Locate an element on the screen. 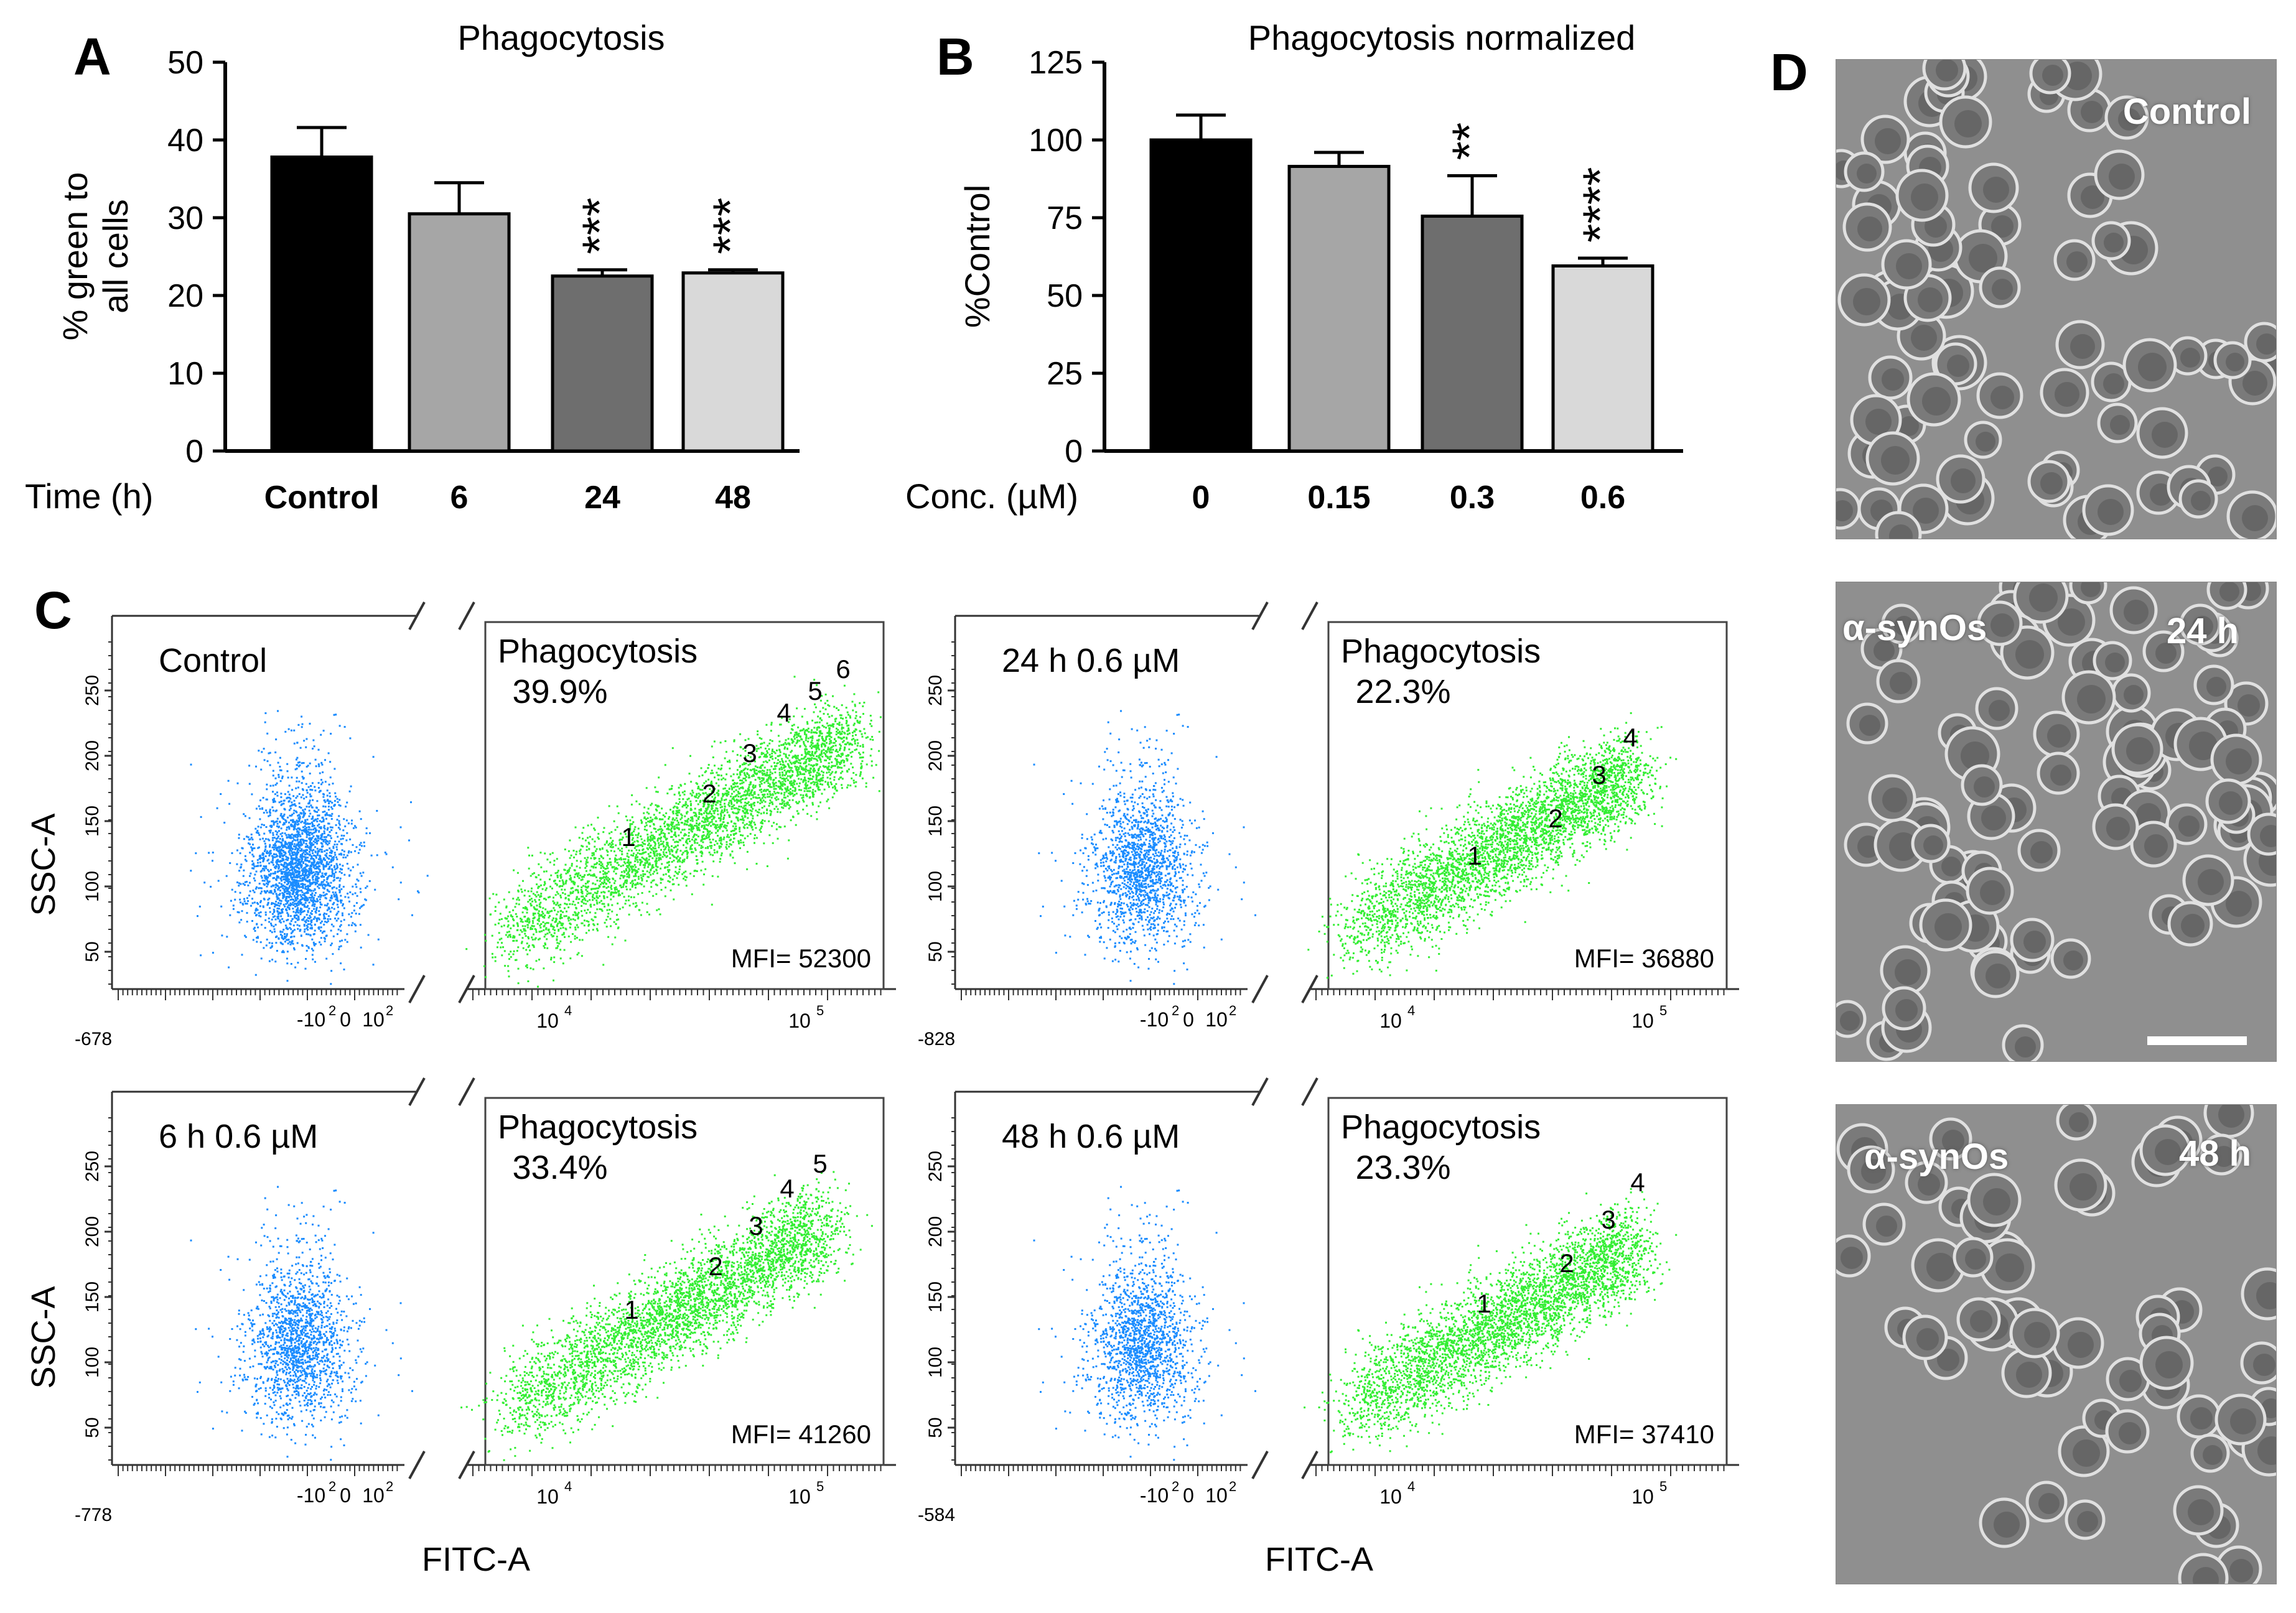  fitc-axis-min: -584 is located at coordinates (936, 1515).